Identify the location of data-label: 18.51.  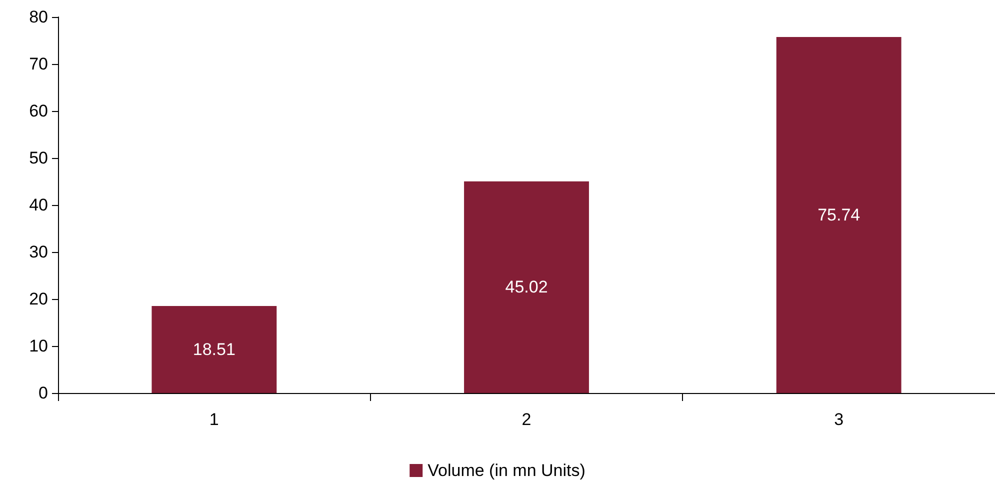
(214, 349).